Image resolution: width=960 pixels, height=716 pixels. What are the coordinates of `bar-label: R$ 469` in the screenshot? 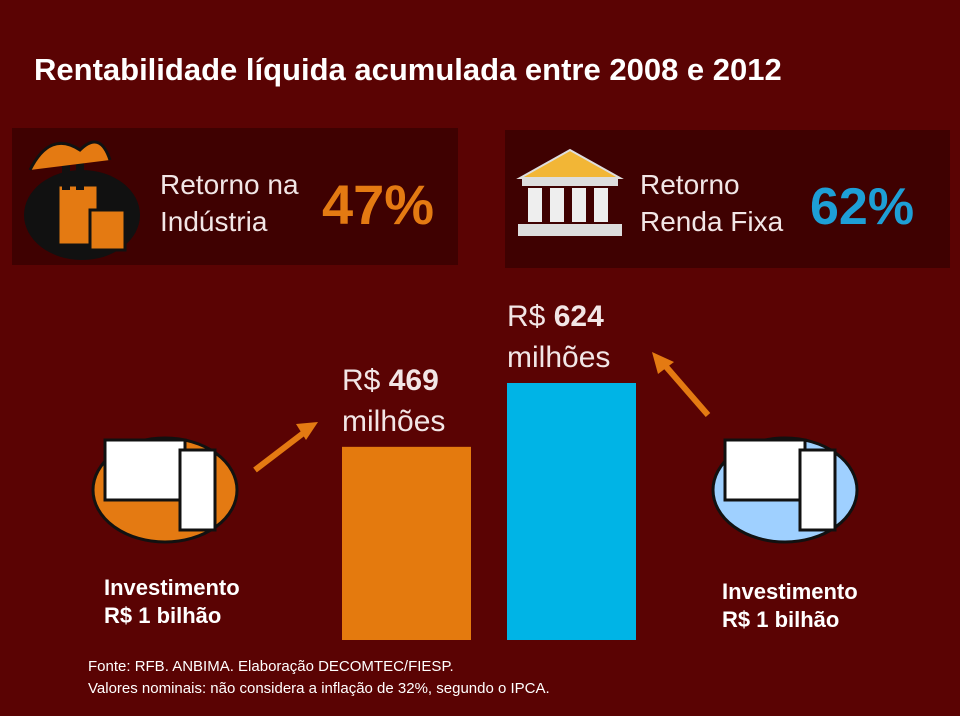 It's located at (390, 380).